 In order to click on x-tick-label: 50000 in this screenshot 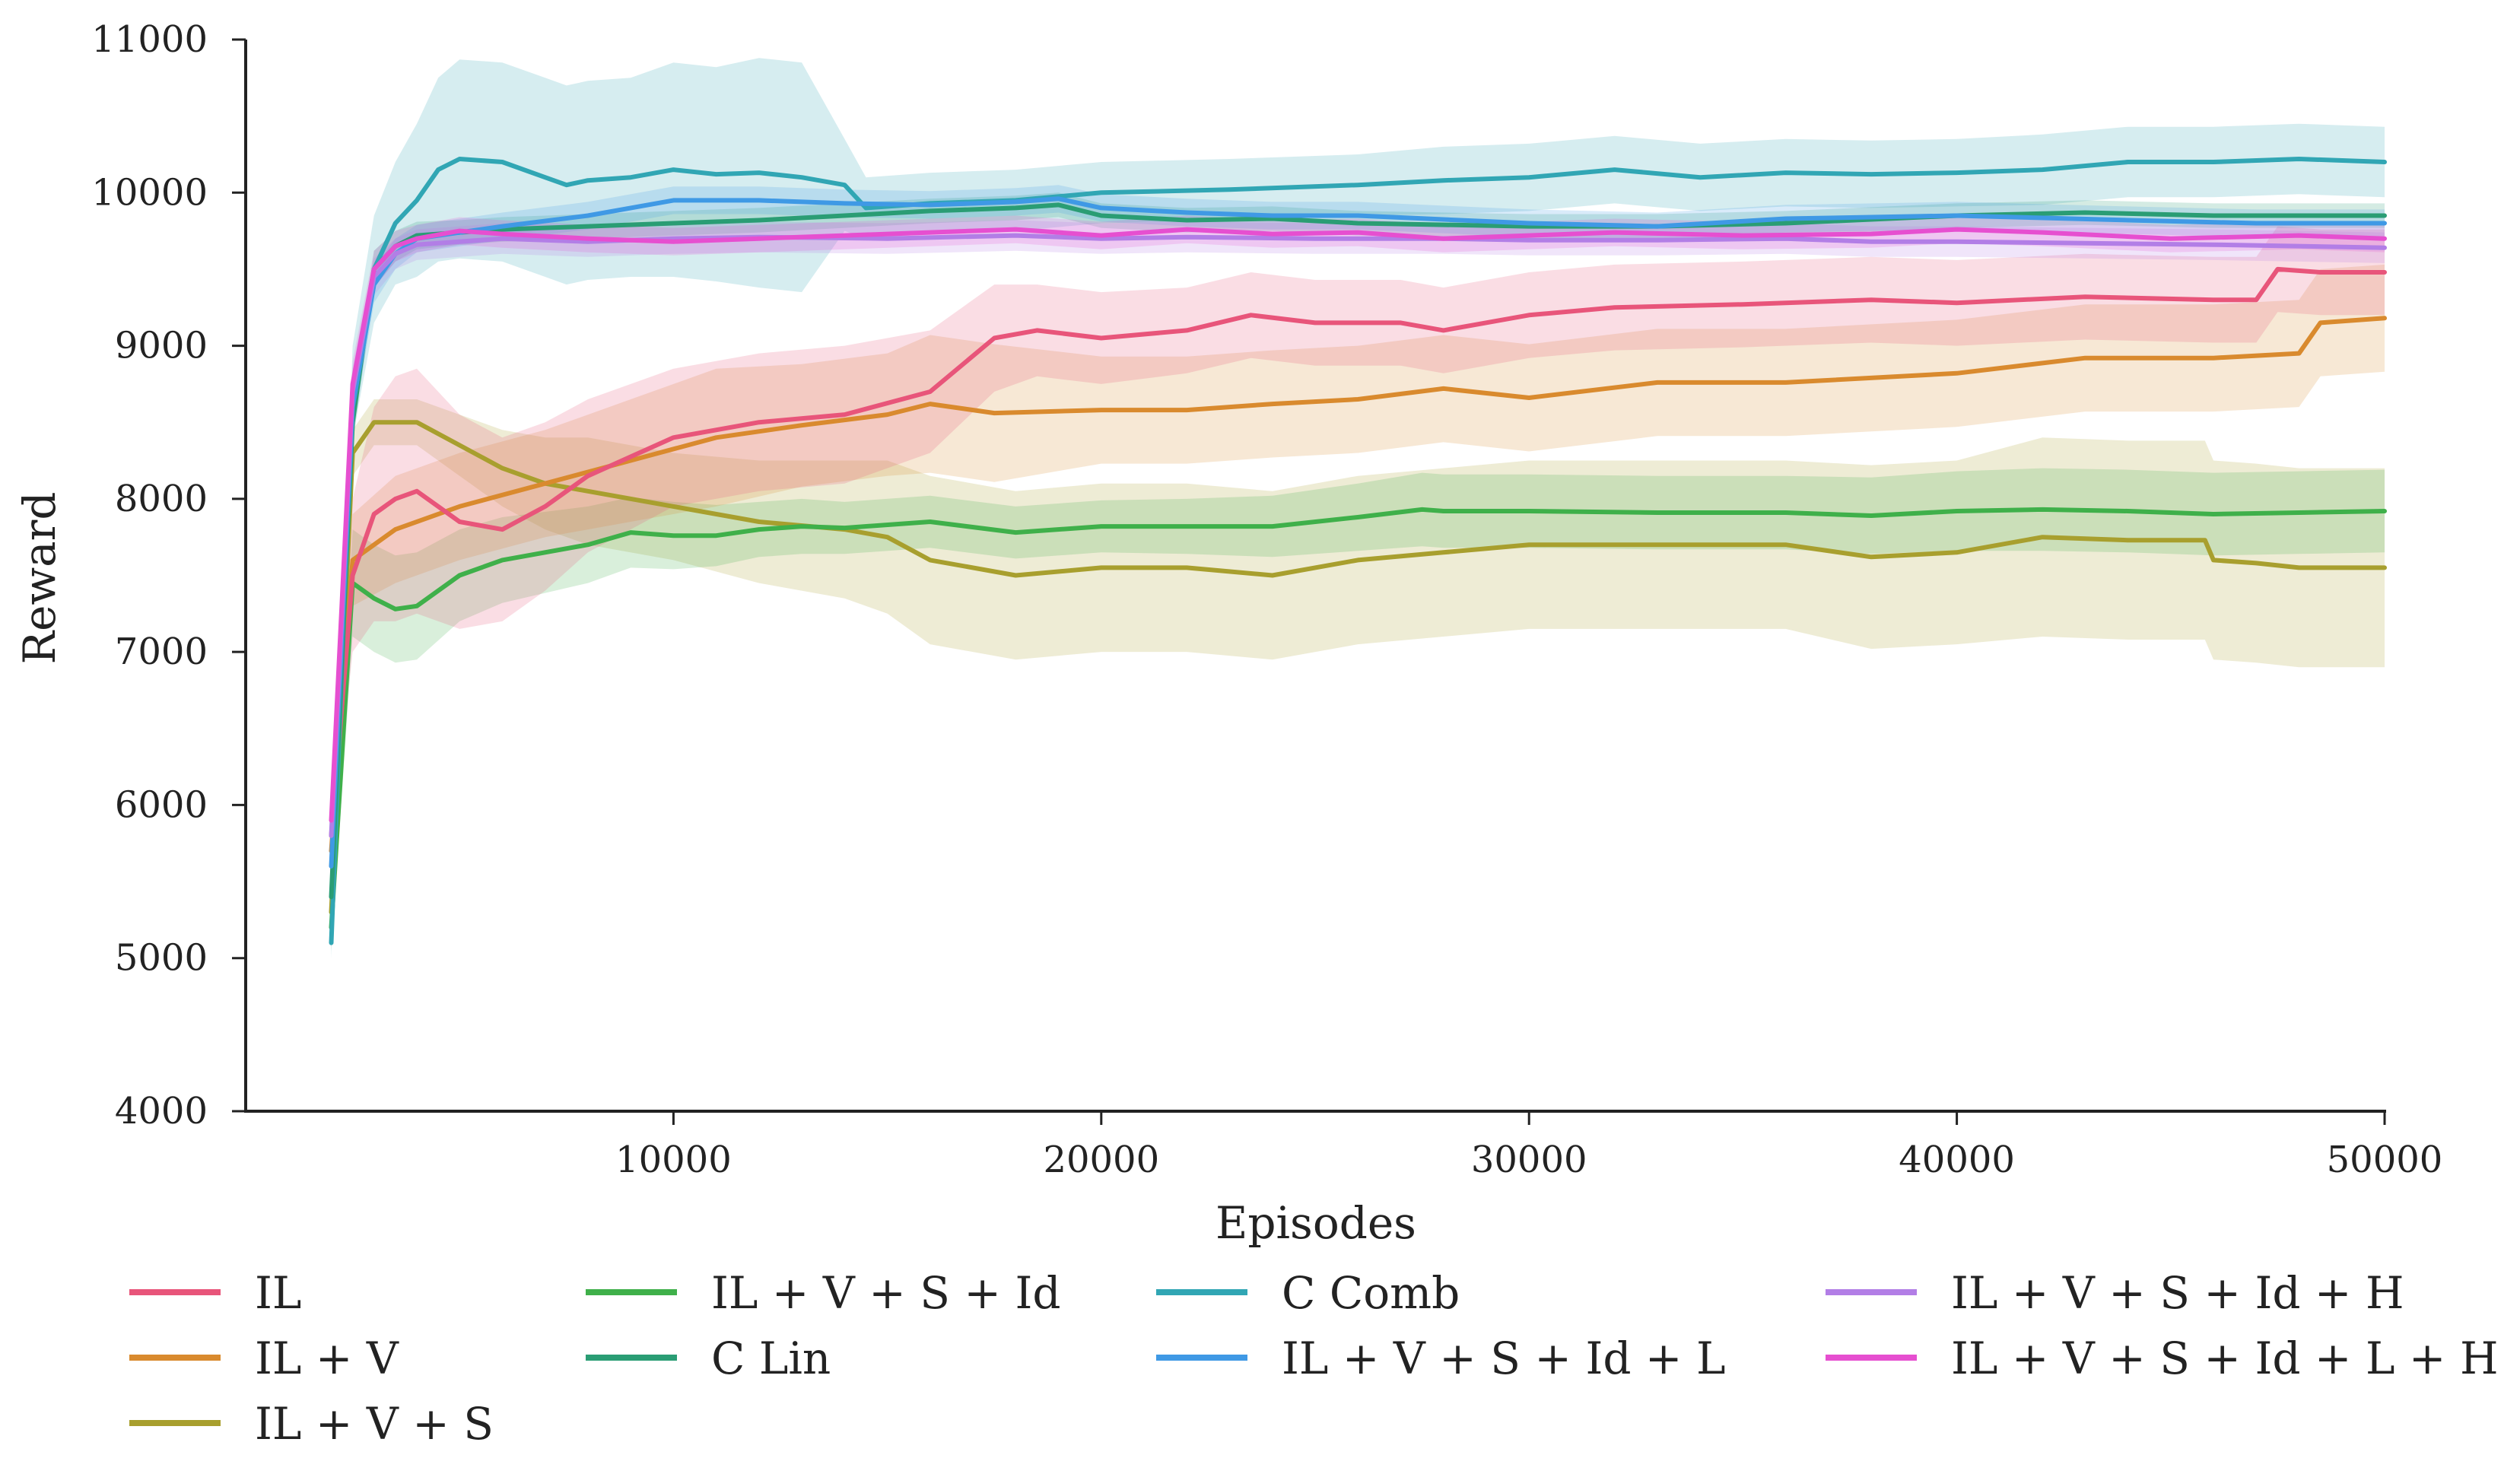, I will do `click(2385, 1160)`.